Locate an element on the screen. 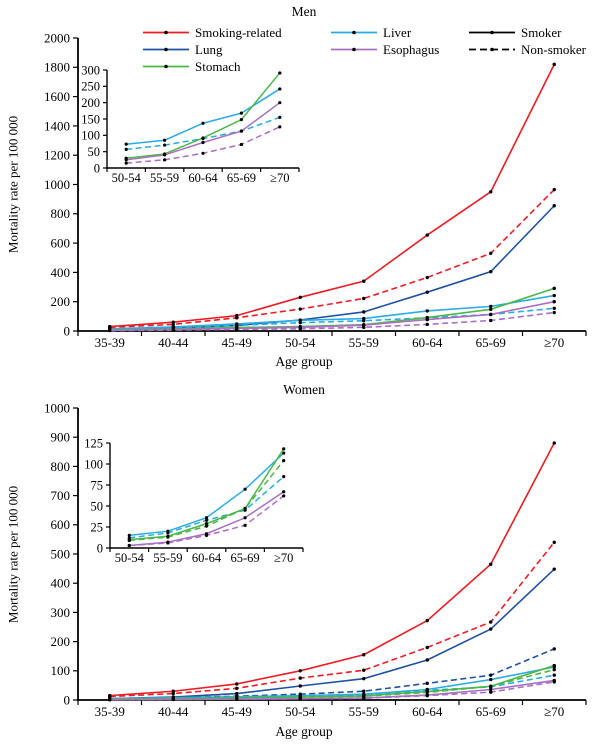 Image resolution: width=608 pixels, height=748 pixels. series-lung-smoker is located at coordinates (332, 268).